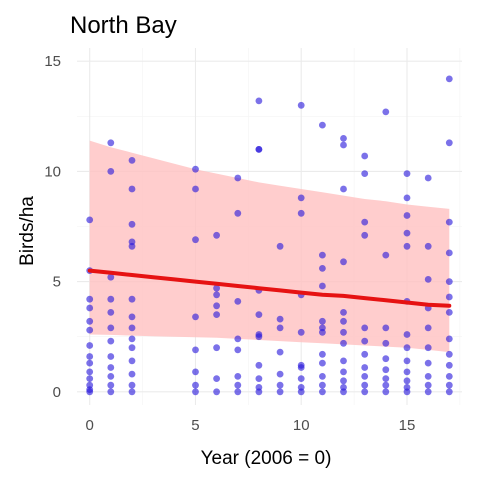 This screenshot has width=480, height=480. Describe the element at coordinates (52, 171) in the screenshot. I see `y-tick-label: 10` at that location.